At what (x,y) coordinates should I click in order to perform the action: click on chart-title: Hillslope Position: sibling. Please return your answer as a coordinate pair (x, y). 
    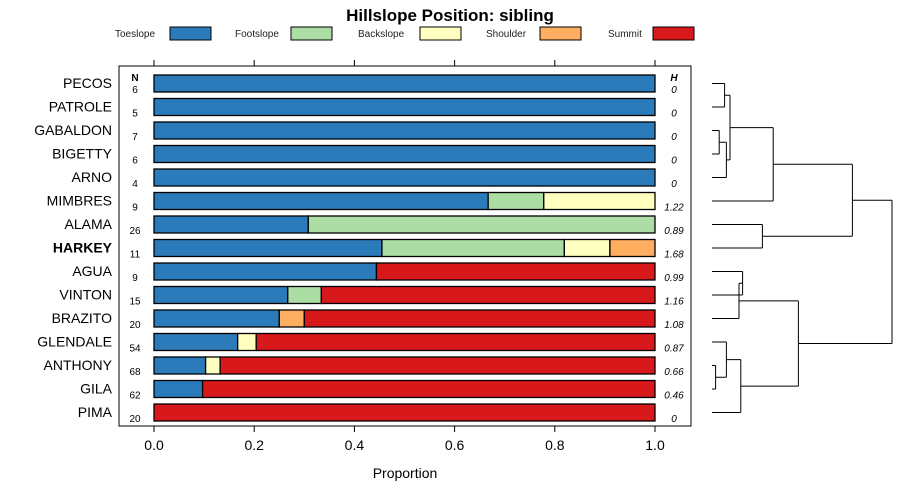
    Looking at the image, I should click on (450, 15).